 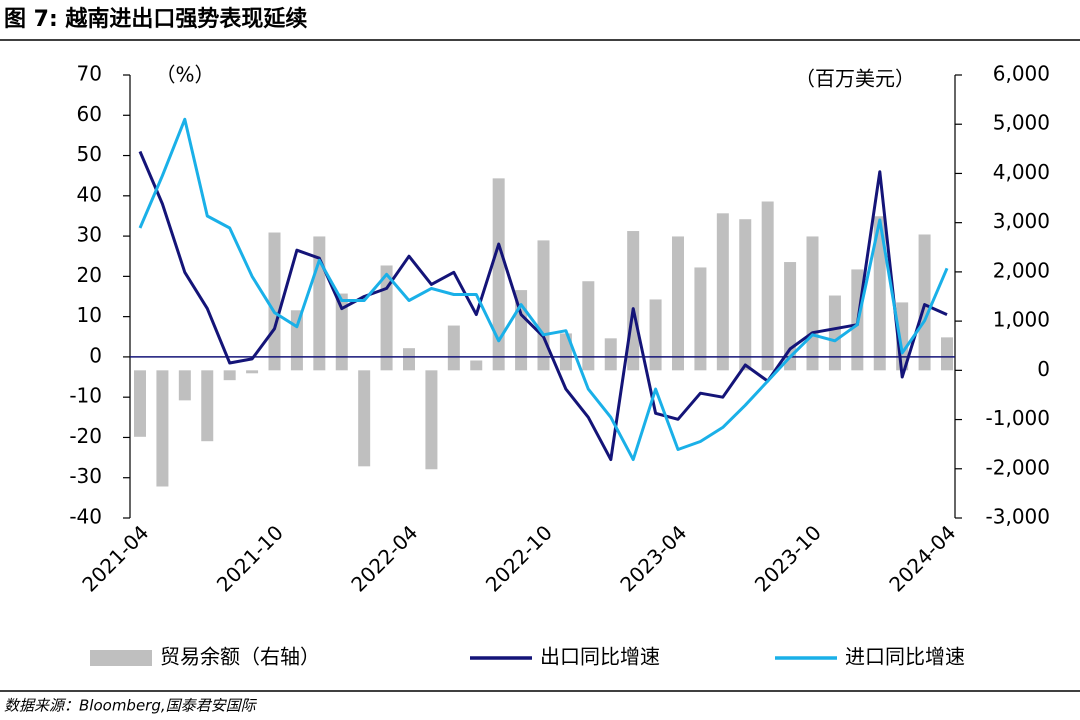 I want to click on y-unit: （%）, so click(x=184, y=75).